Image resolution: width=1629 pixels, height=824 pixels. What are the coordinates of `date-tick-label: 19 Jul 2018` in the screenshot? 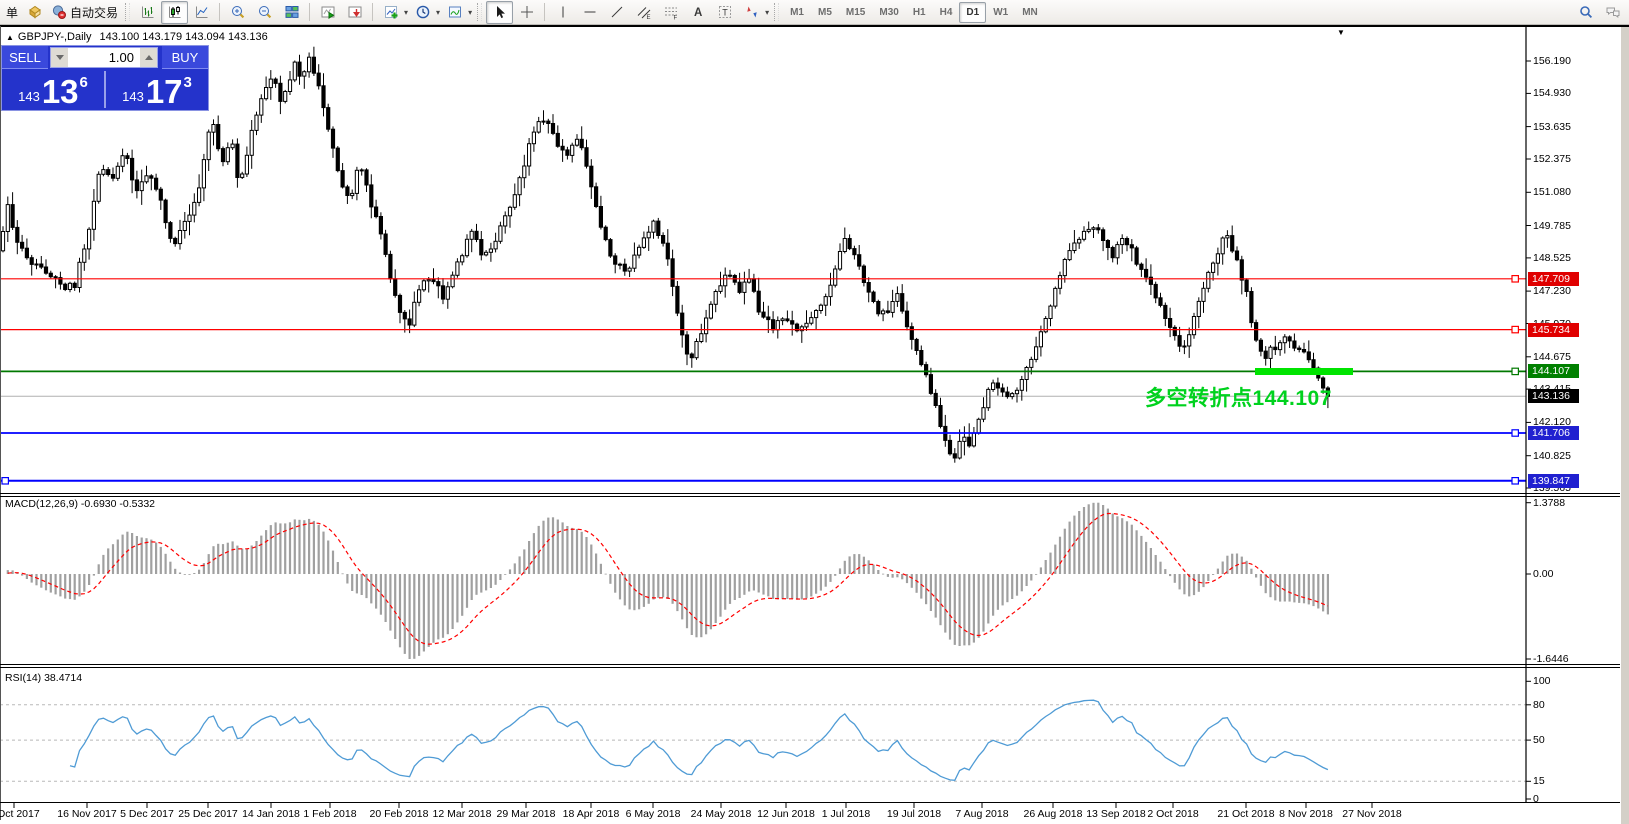 It's located at (914, 814).